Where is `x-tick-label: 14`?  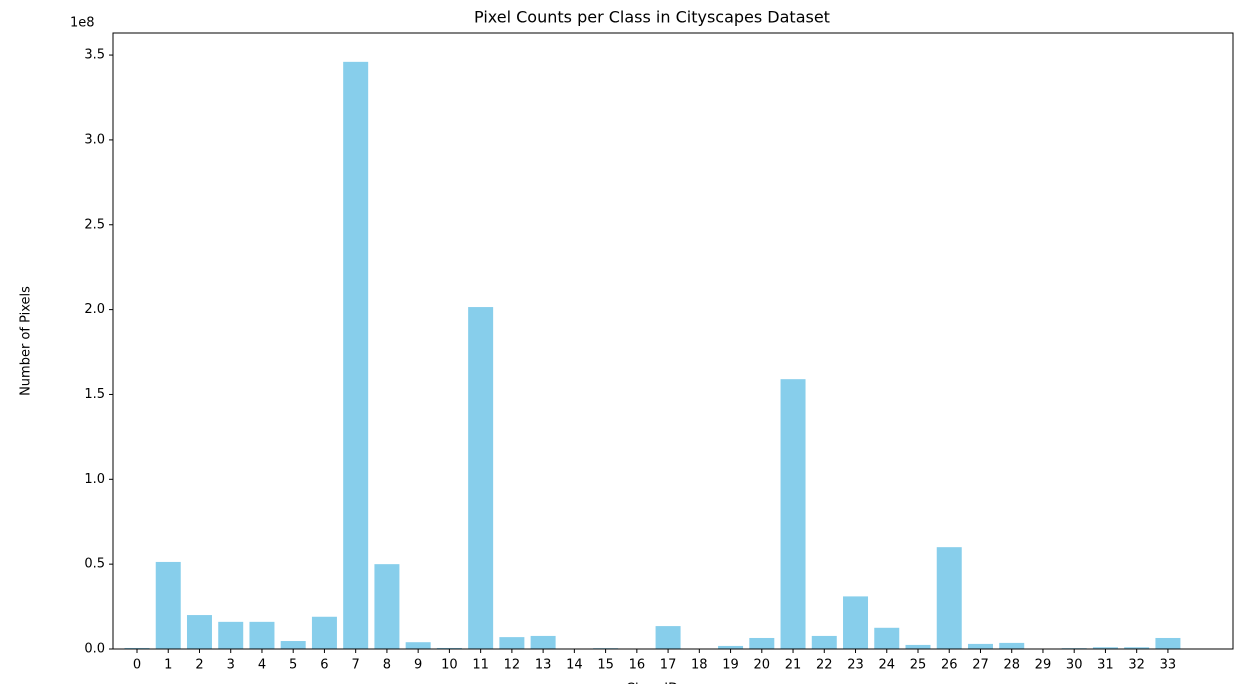
x-tick-label: 14 is located at coordinates (574, 665).